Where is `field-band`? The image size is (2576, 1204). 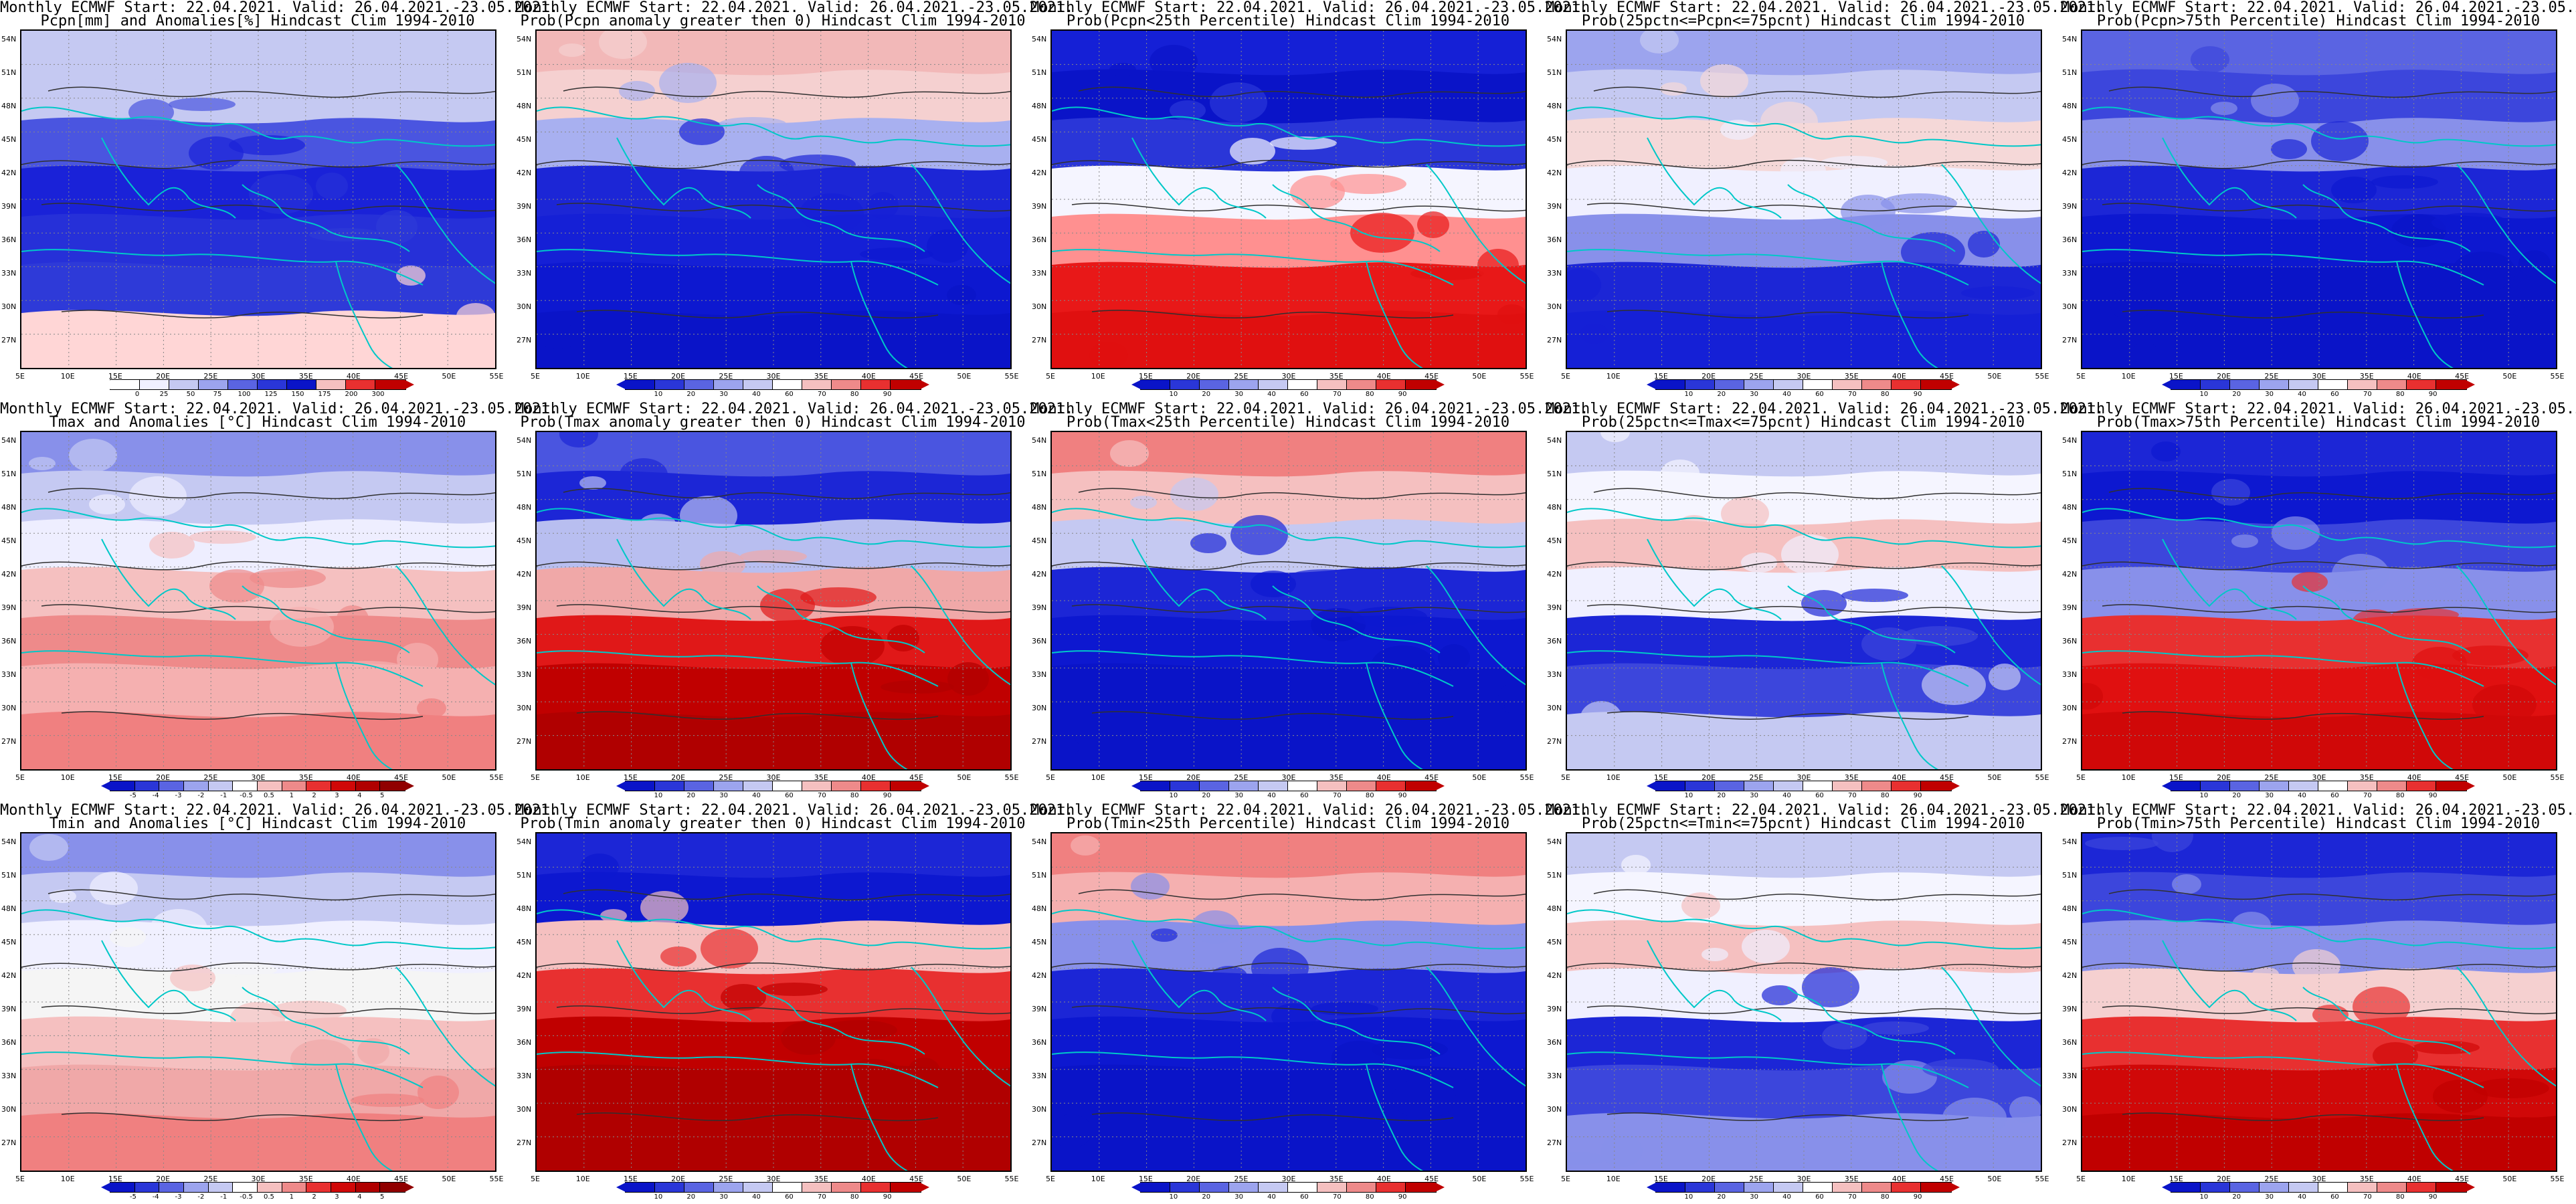
field-band is located at coordinates (2319, 1141).